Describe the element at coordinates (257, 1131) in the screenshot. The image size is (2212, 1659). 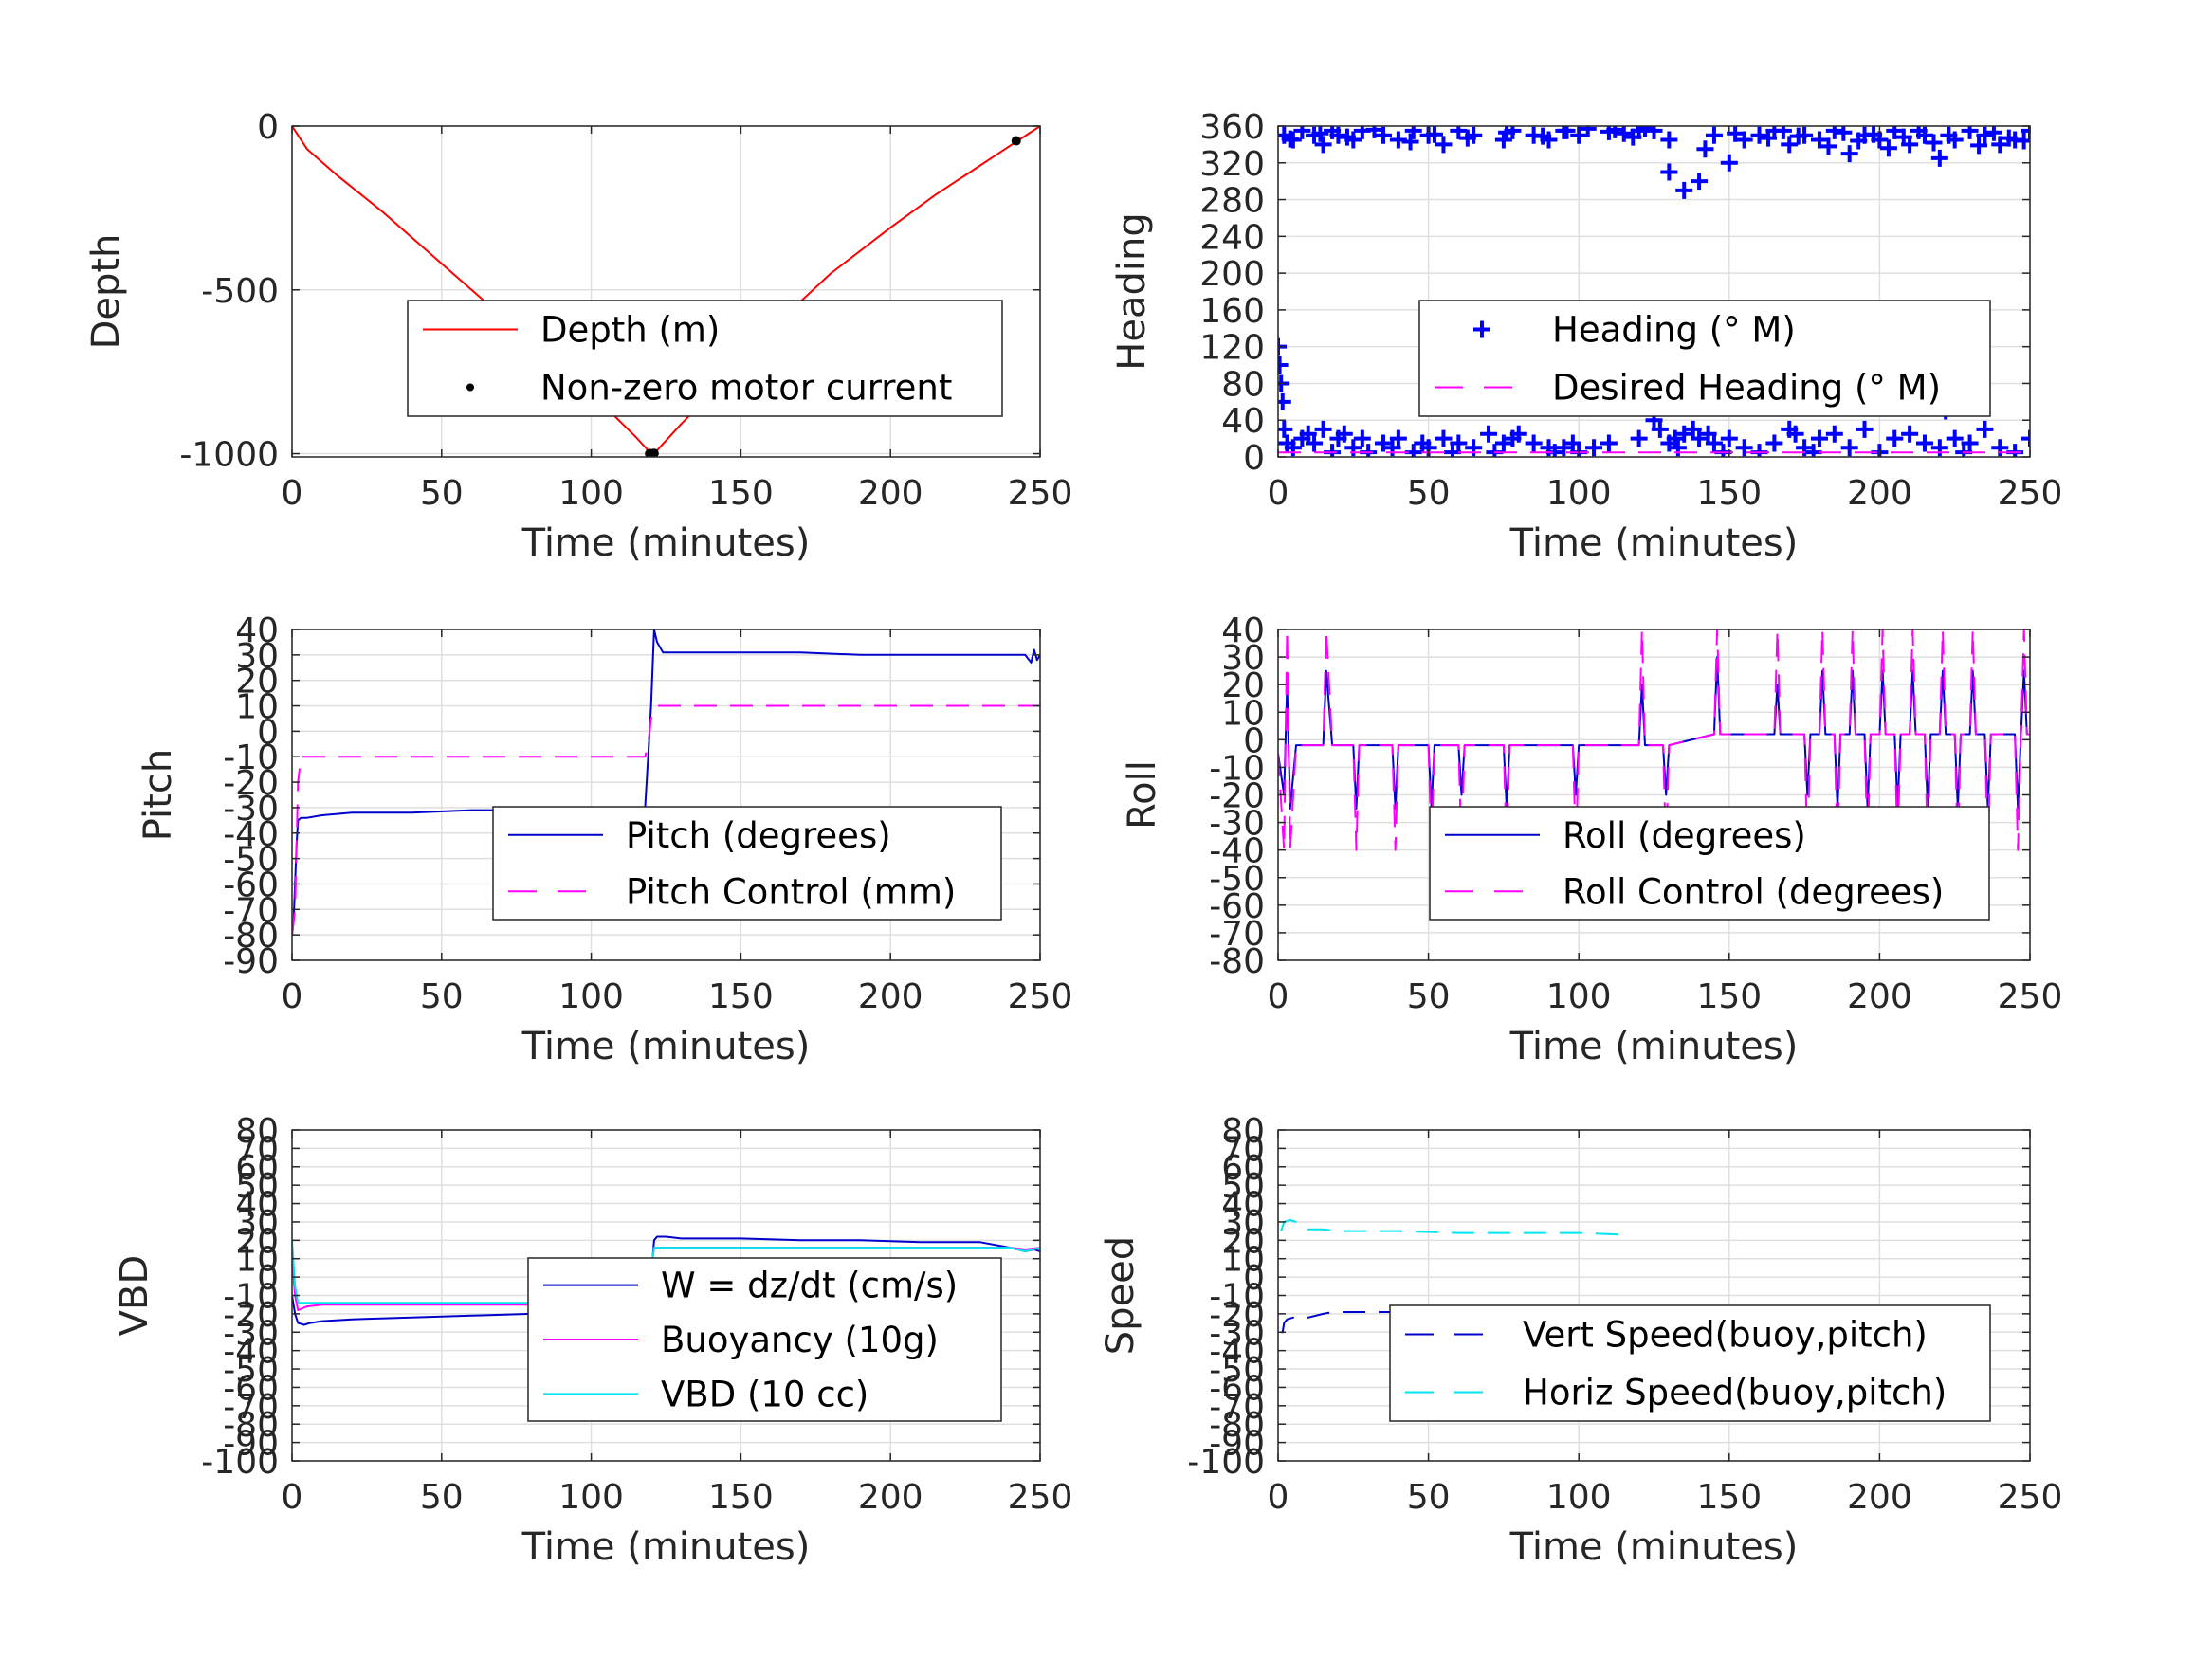
I see `y-tick-label: 80` at that location.